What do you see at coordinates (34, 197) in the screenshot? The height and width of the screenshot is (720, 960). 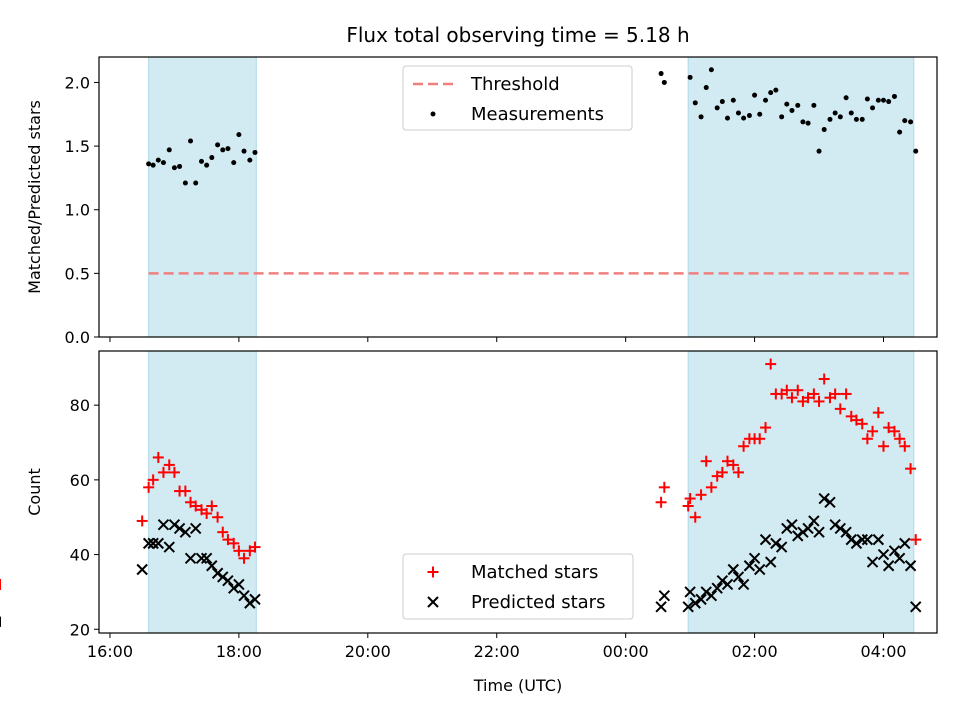 I see `y-axis-label: Matched/Predicted stars` at bounding box center [34, 197].